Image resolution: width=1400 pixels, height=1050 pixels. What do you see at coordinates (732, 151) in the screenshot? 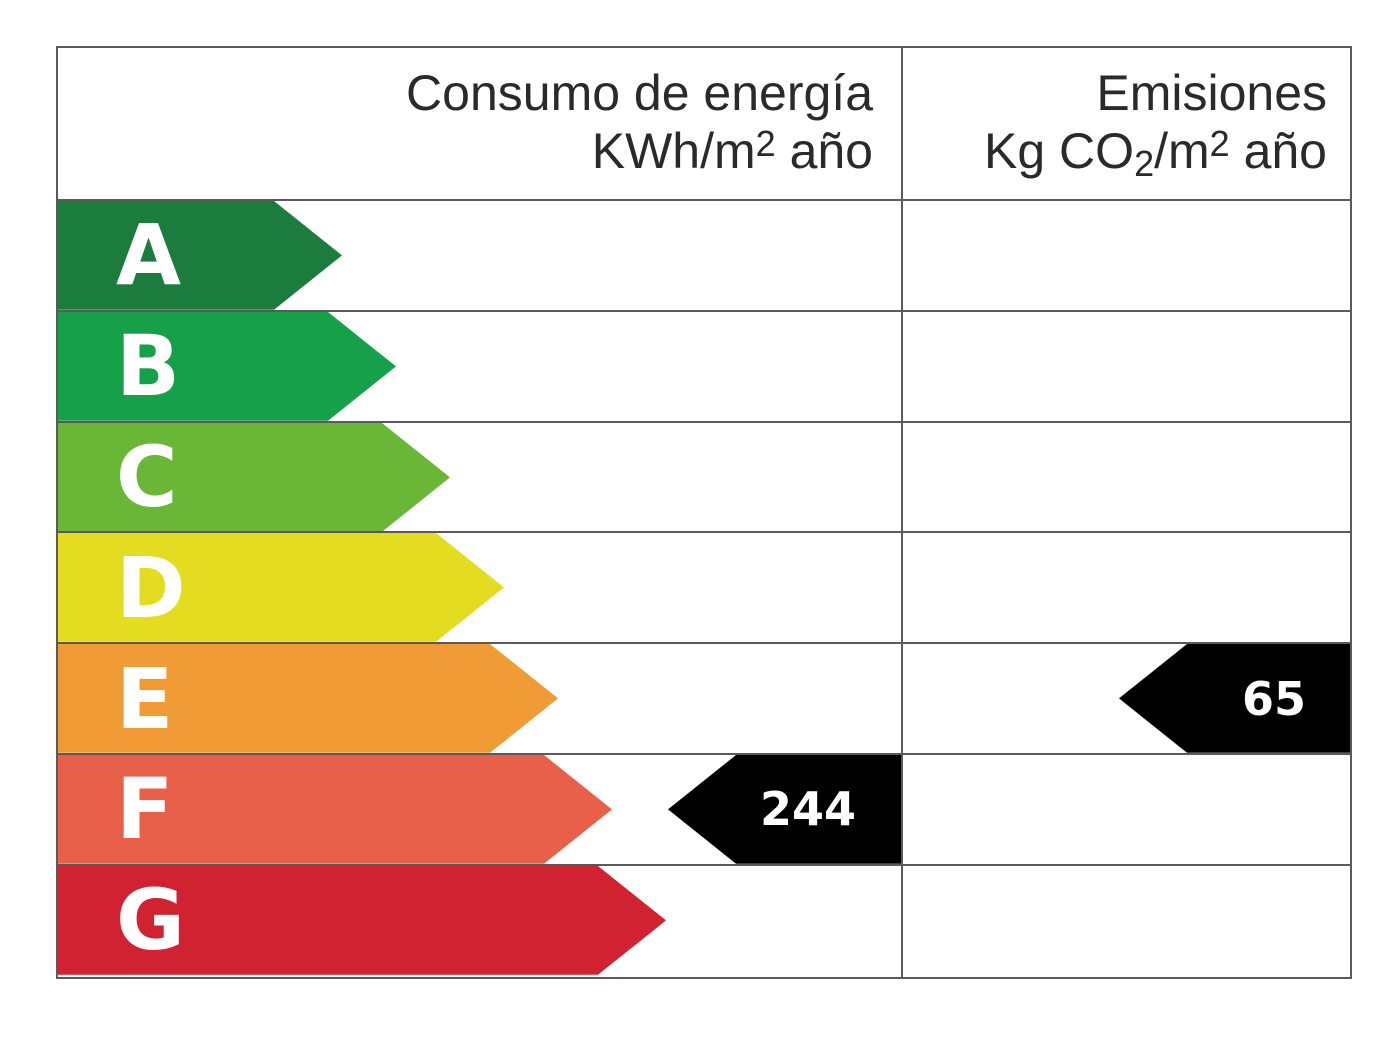
I see `energy-header-unit: KWh/m2 año` at bounding box center [732, 151].